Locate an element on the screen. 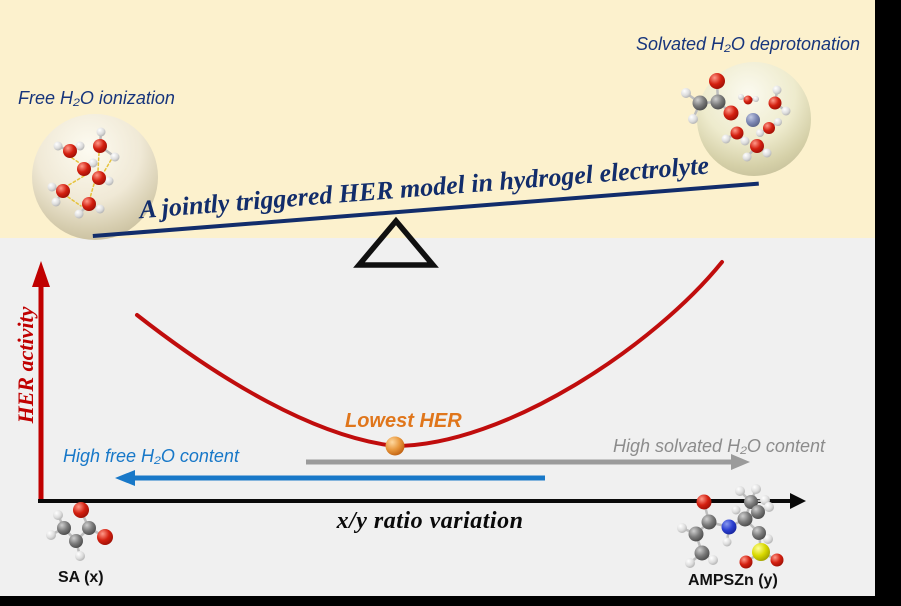 The image size is (901, 606). high-free-water-arrow is located at coordinates (330, 478).